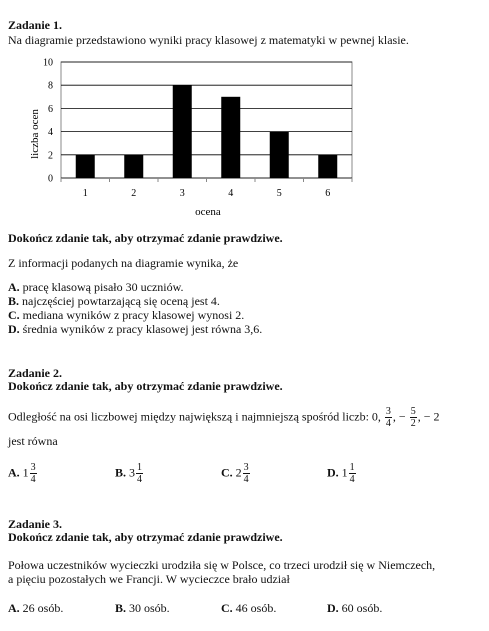 The image size is (489, 631). I want to click on y-tick-label: 6, so click(50, 109).